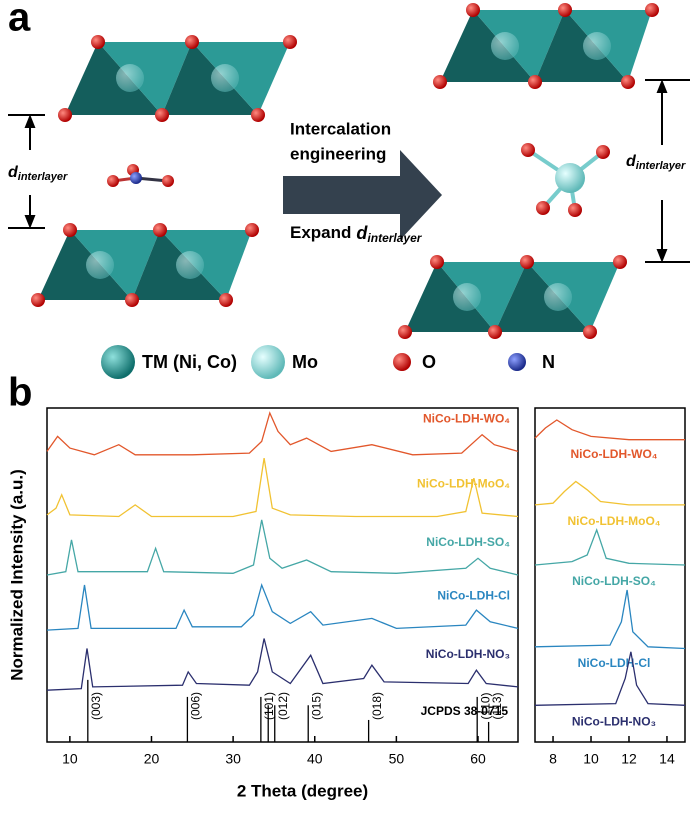 Image resolution: width=693 pixels, height=827 pixels. Describe the element at coordinates (497, 705) in the screenshot. I see `reference-label: (113)` at that location.